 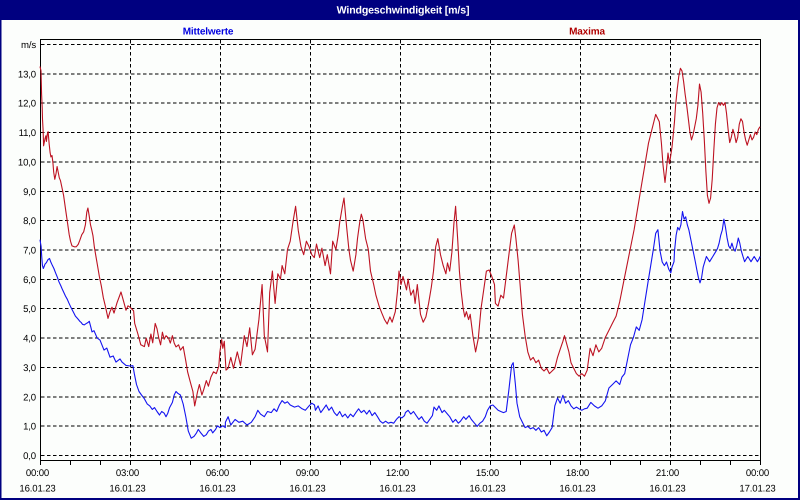 What do you see at coordinates (667, 473) in the screenshot?
I see `svg-text: 21:00` at bounding box center [667, 473].